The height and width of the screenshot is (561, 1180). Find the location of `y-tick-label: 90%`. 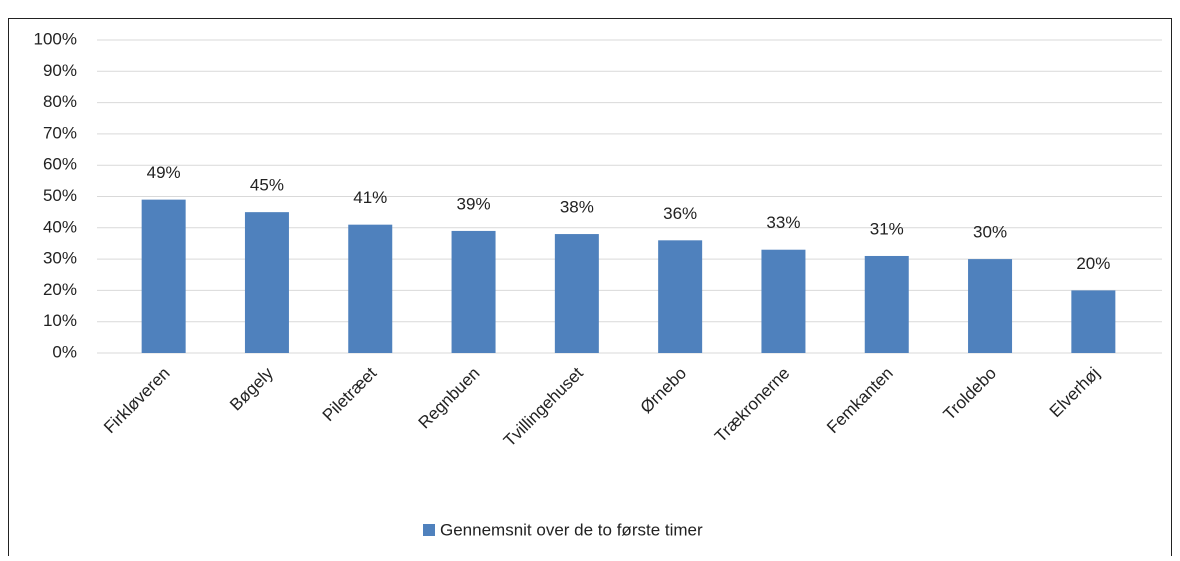

y-tick-label: 90% is located at coordinates (60, 70).